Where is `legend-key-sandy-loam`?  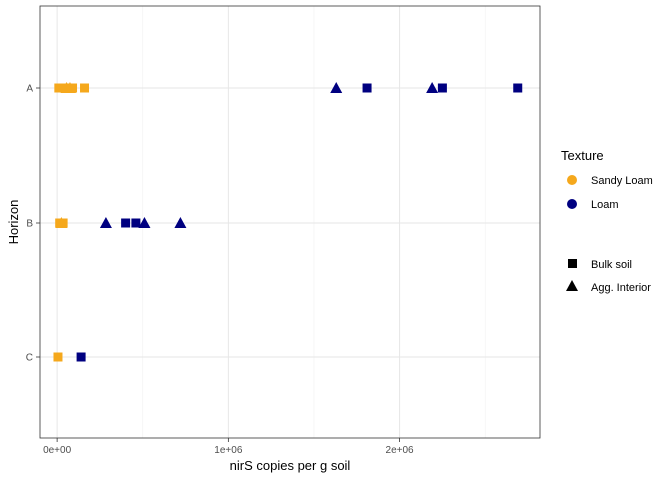 legend-key-sandy-loam is located at coordinates (572, 180).